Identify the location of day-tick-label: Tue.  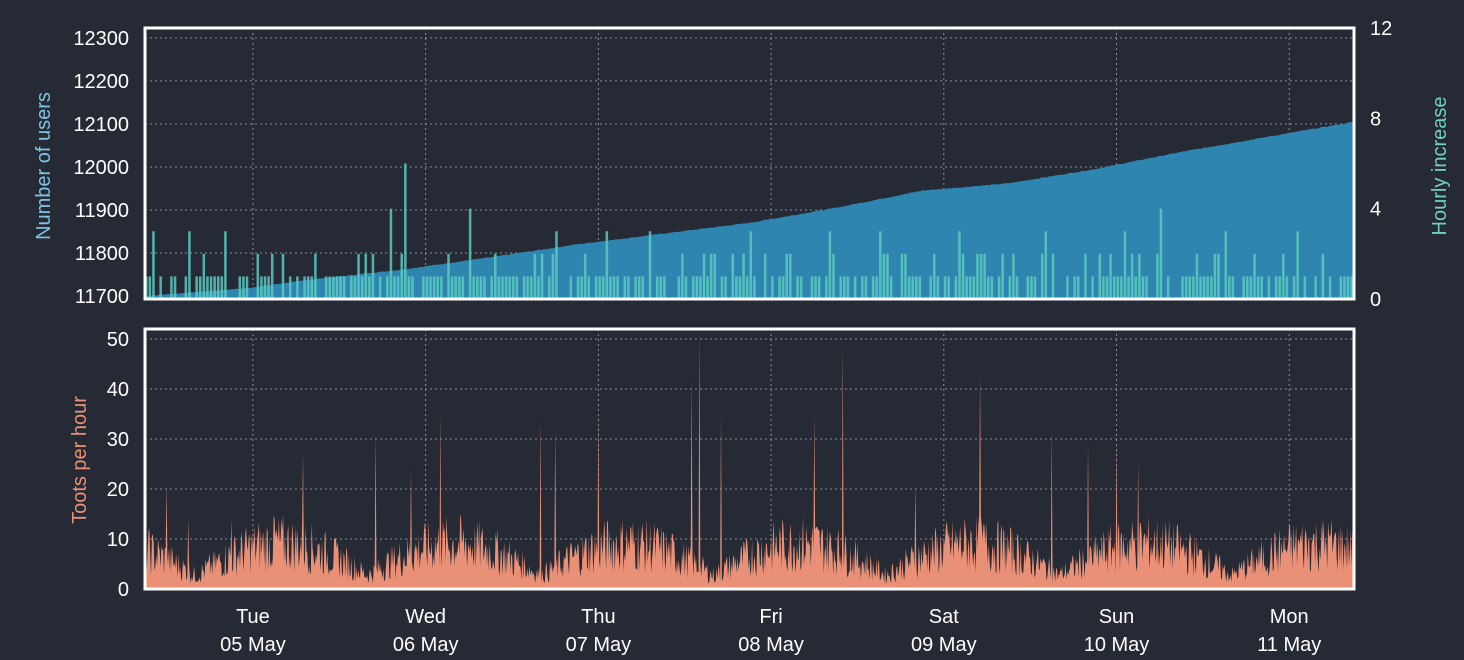
(253, 617).